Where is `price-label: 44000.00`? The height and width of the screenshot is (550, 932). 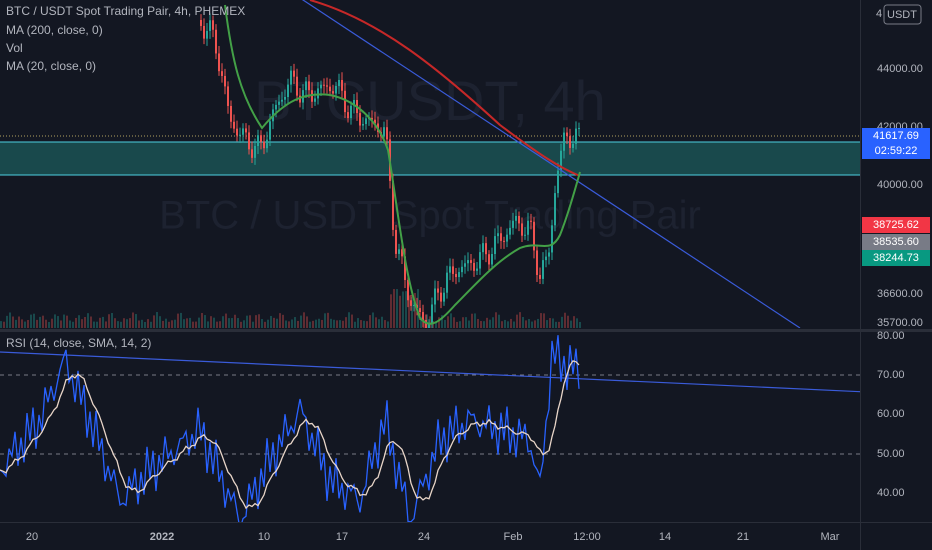
price-label: 44000.00 is located at coordinates (900, 69).